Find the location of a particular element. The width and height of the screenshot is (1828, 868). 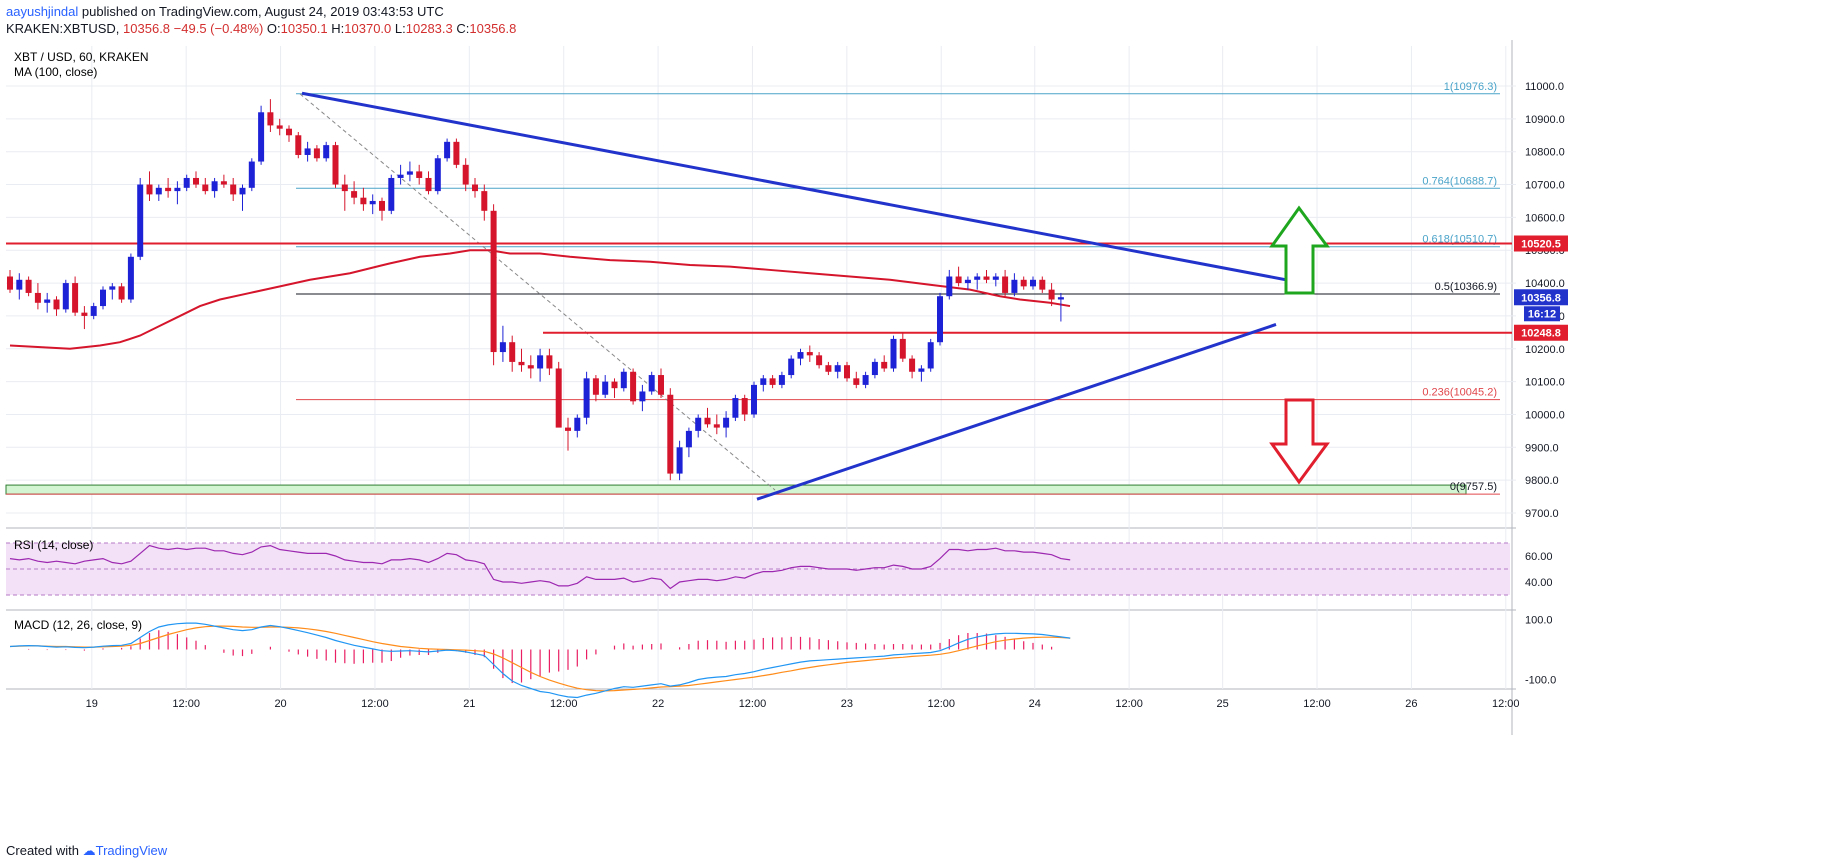

y-tick-label: 10600.0 is located at coordinates (1545, 218).